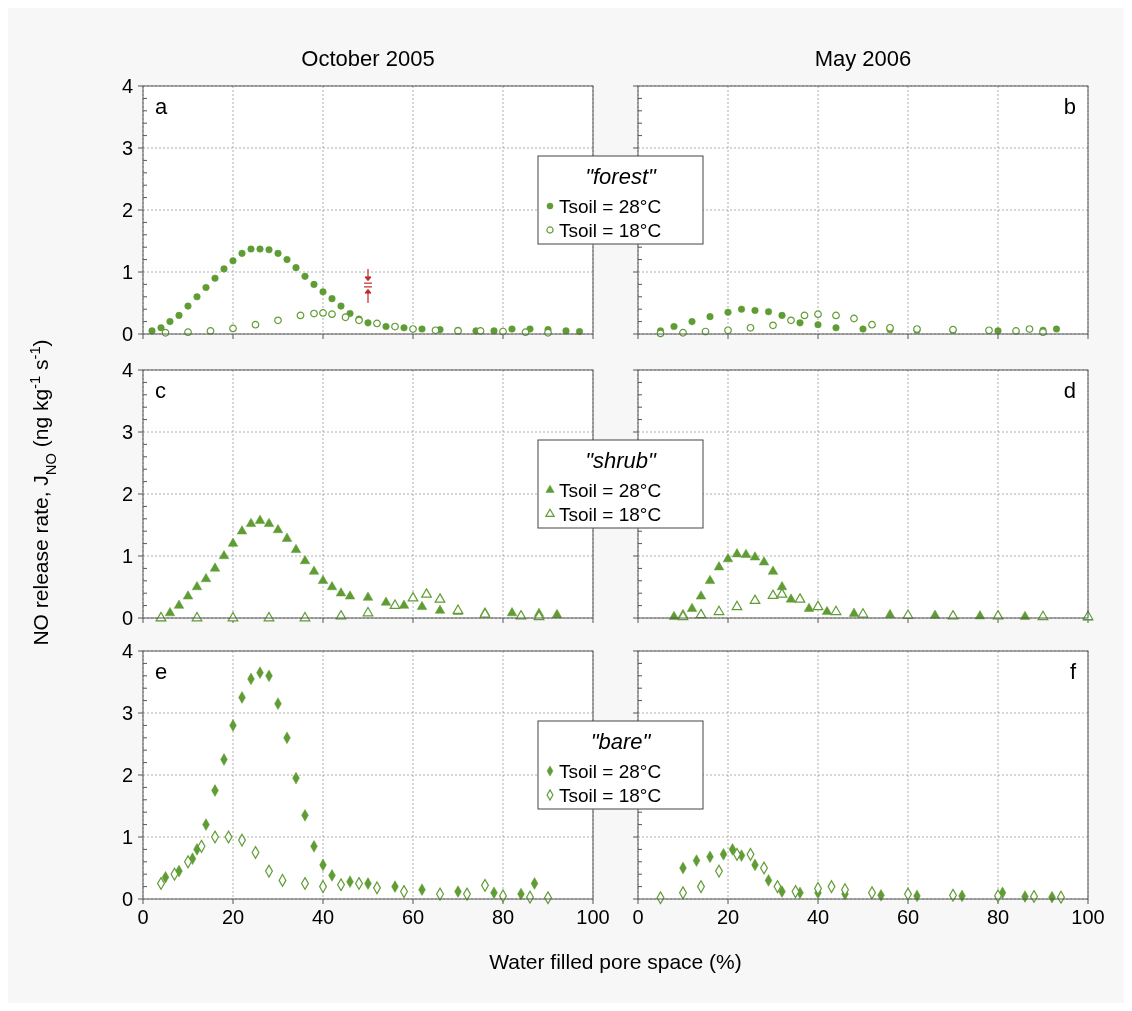 The image size is (1132, 1011). What do you see at coordinates (615, 961) in the screenshot?
I see `x-axis-title: Water filled pore space (%)` at bounding box center [615, 961].